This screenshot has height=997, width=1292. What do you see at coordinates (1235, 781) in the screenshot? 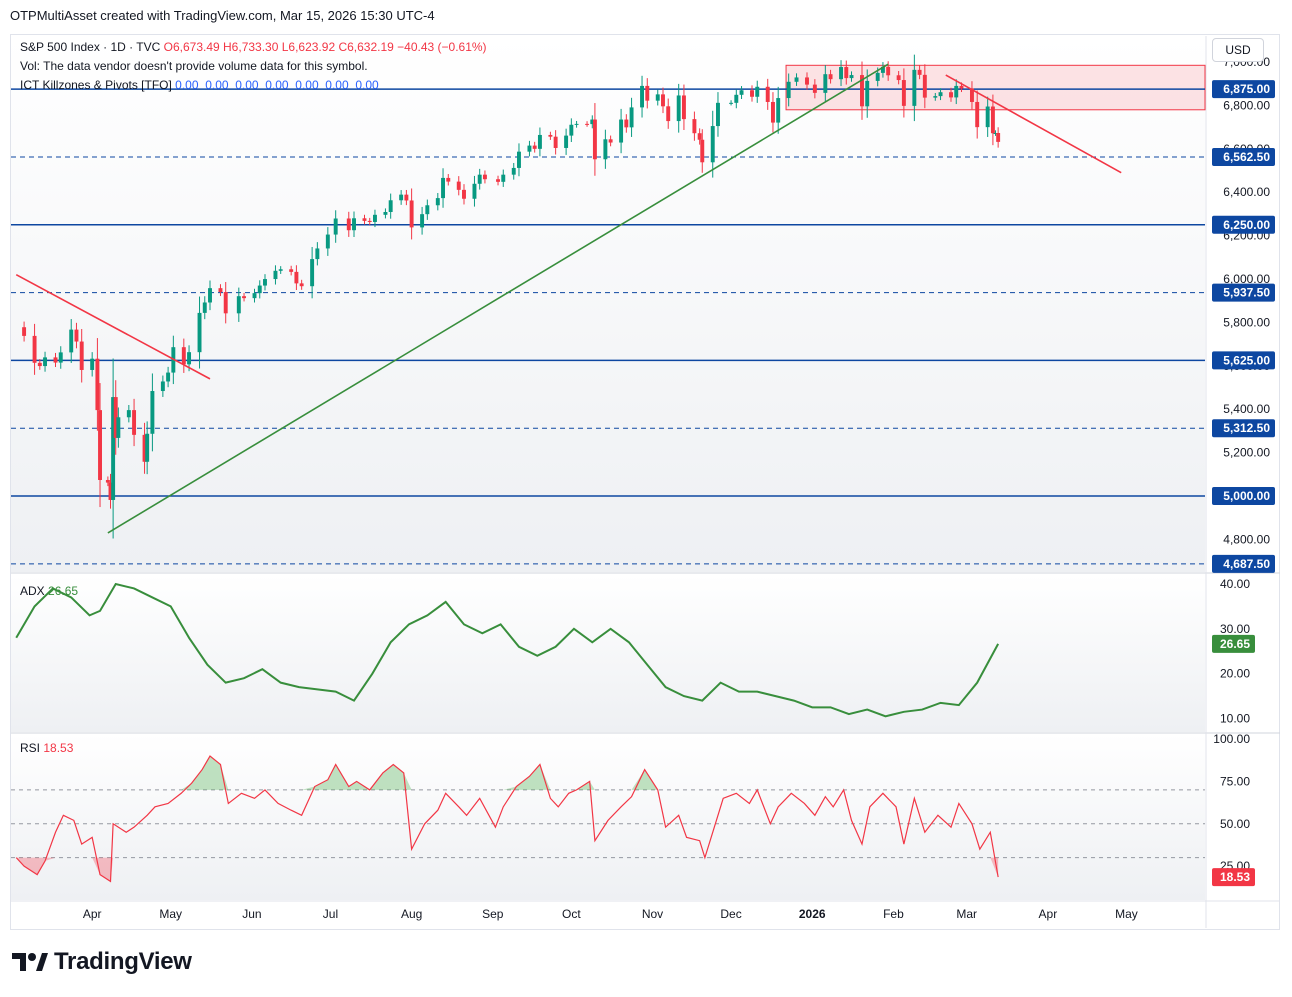
I see `rsi-tick-label: 75.00` at bounding box center [1235, 781].